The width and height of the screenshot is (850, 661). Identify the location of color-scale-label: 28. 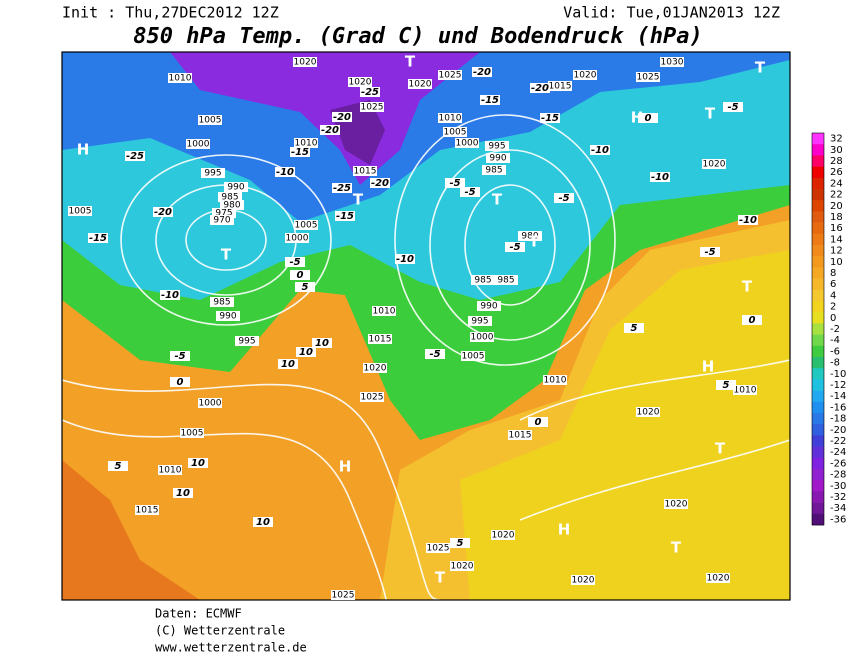
(836, 161).